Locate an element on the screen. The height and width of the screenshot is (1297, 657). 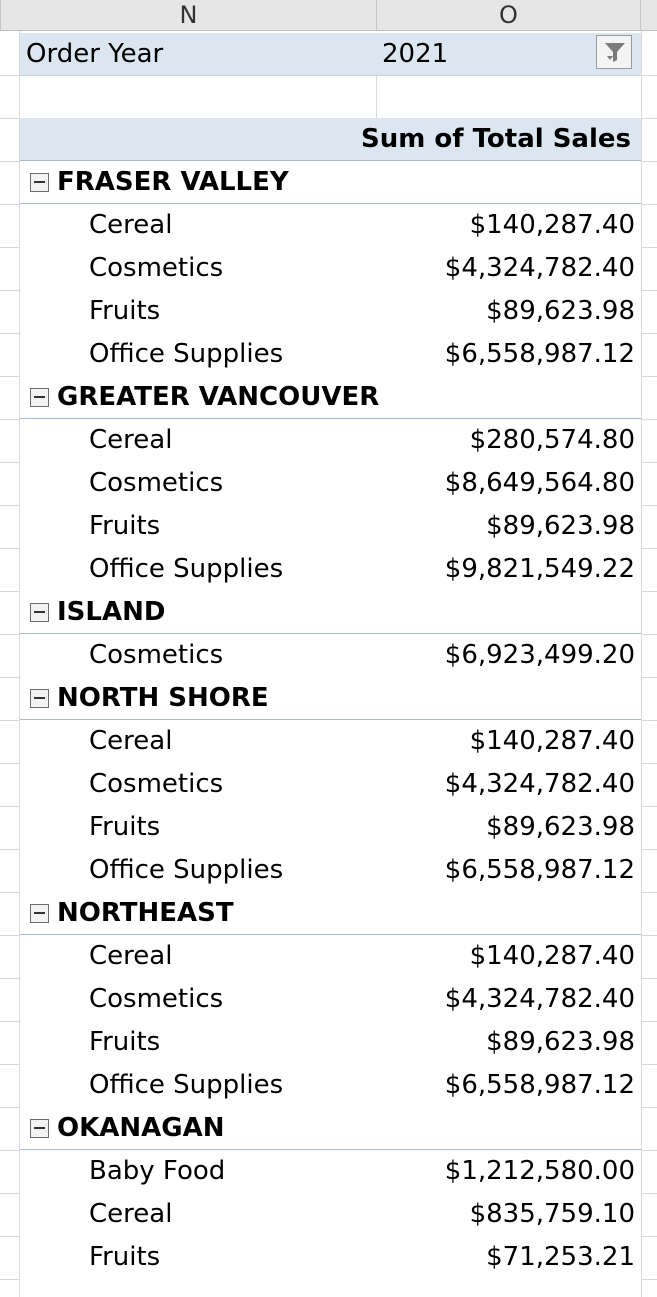
pivot-group-row: GREATER VANCOUVER is located at coordinates (330, 397).